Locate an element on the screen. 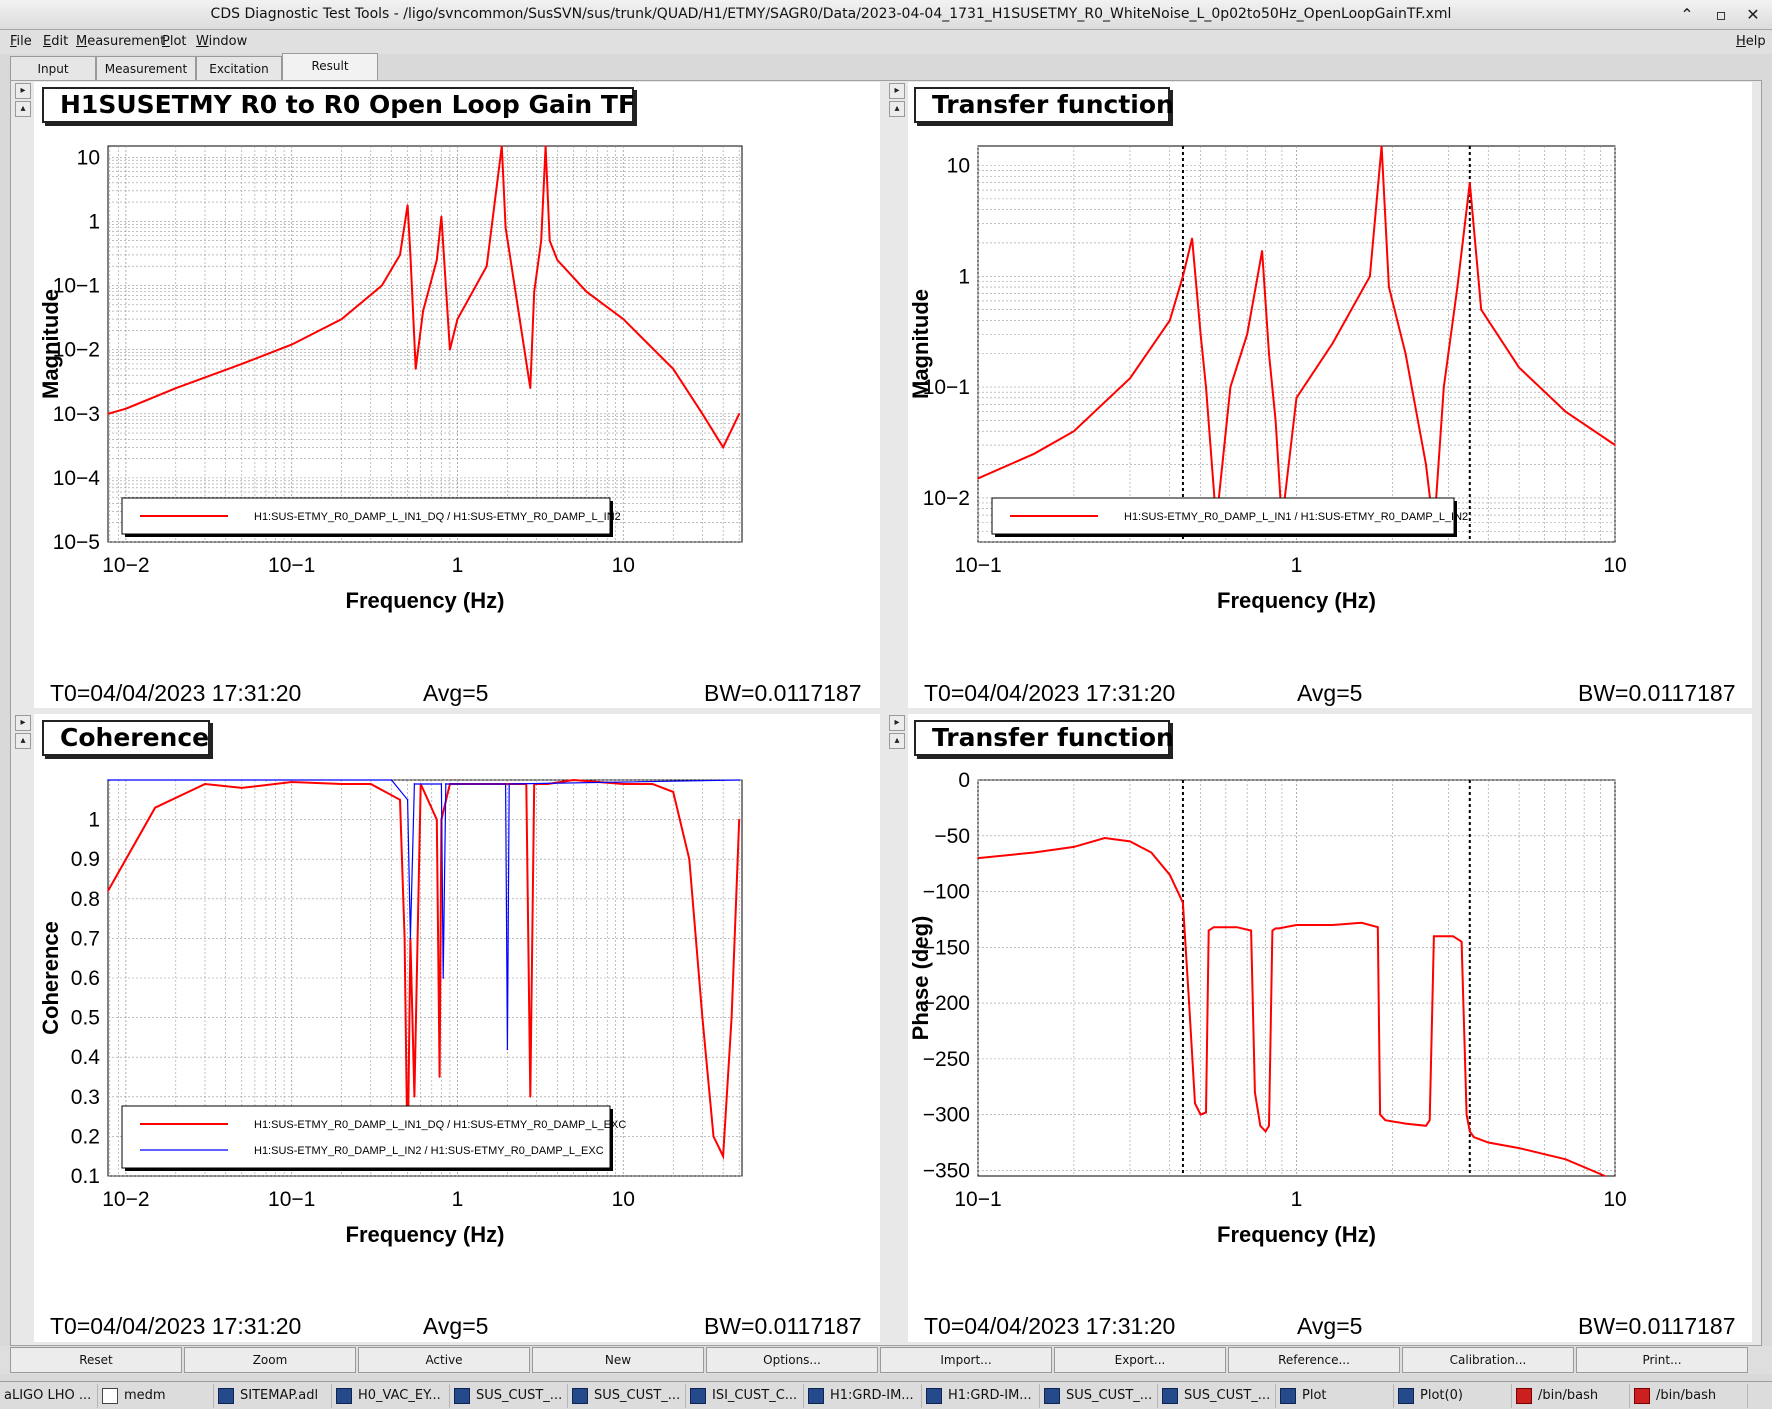 Image resolution: width=1772 pixels, height=1409 pixels. minimize-icon: ⌃ is located at coordinates (1687, 14).